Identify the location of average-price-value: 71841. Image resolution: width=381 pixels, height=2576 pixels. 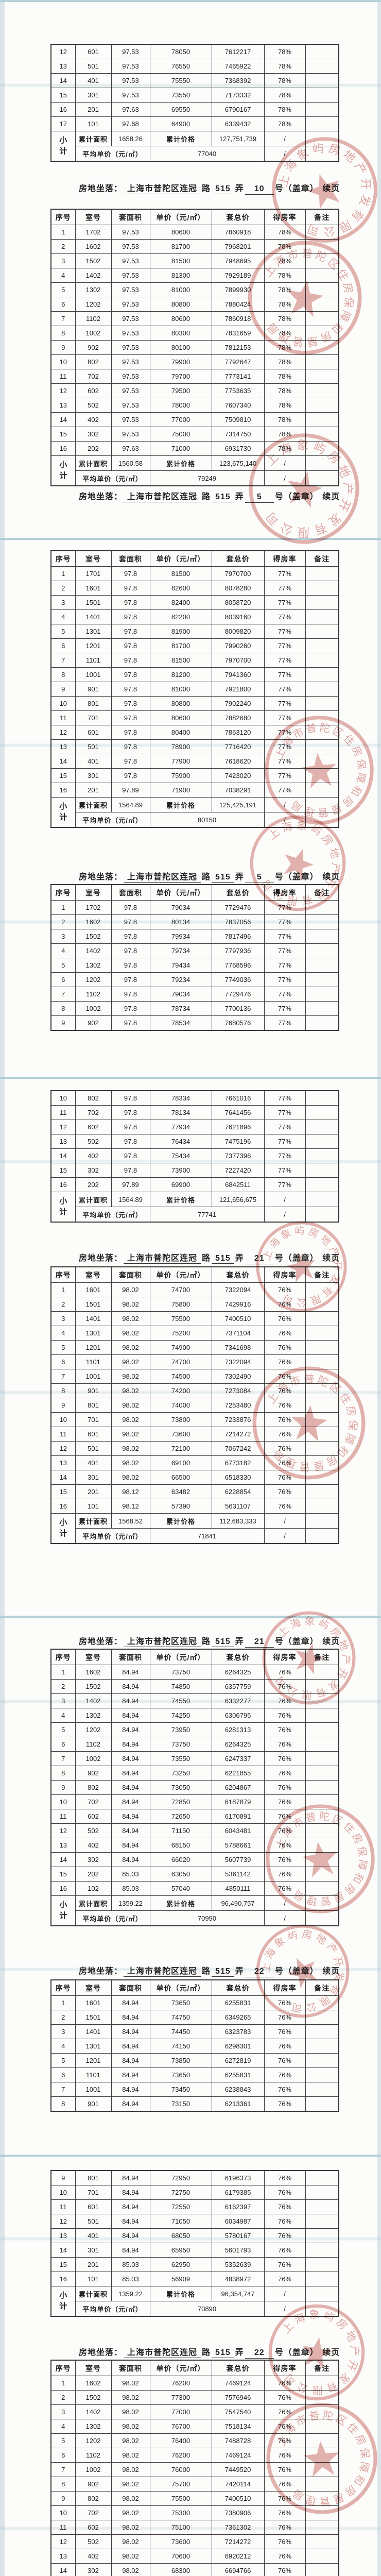
(207, 1536).